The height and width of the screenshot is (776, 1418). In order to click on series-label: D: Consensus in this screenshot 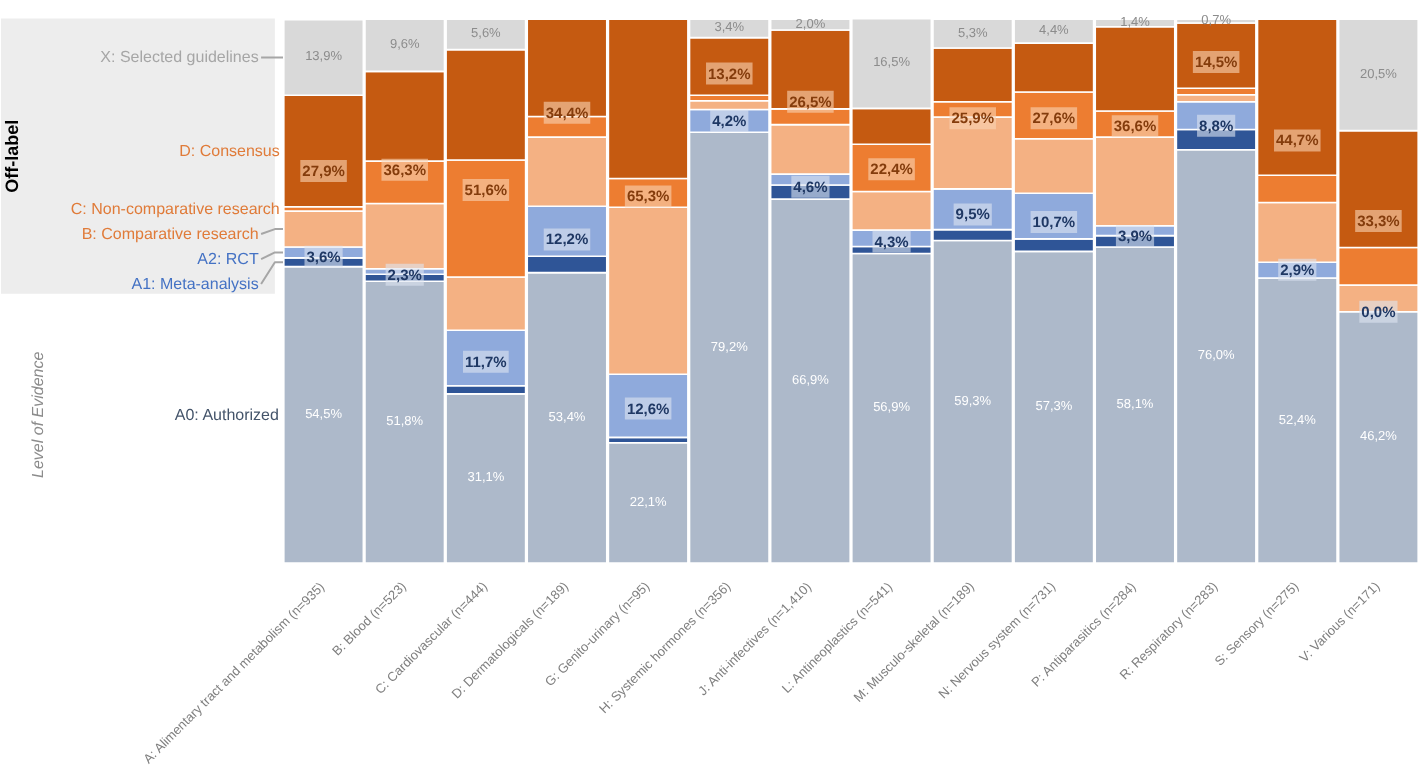, I will do `click(229, 151)`.